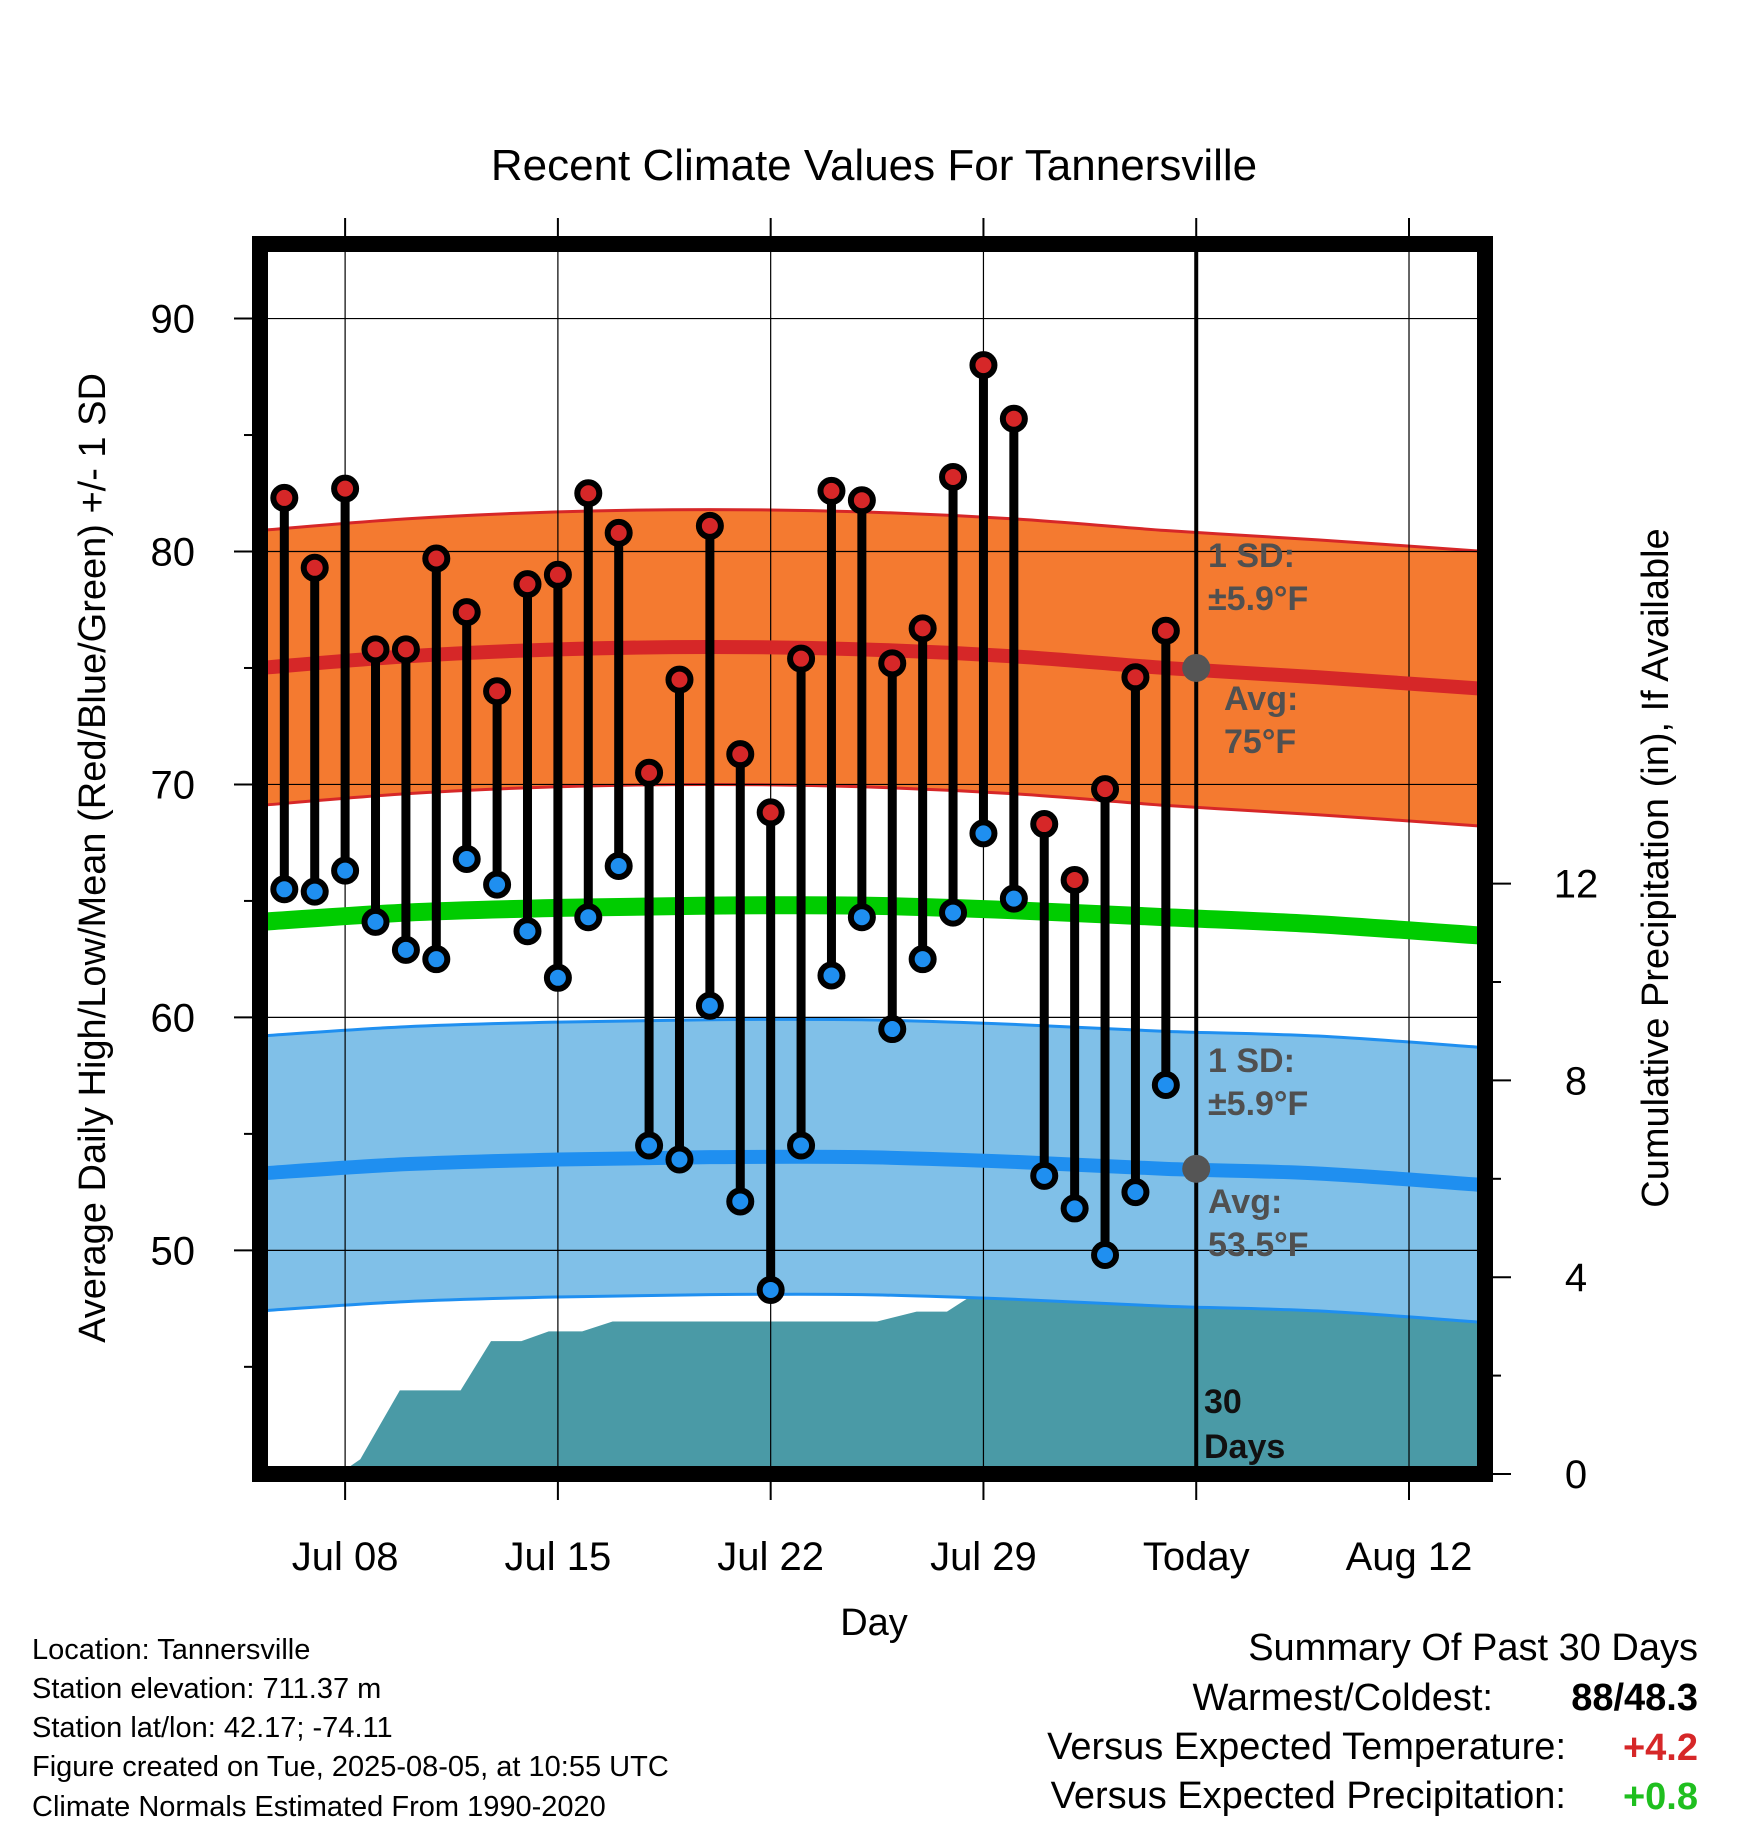 This screenshot has height=1828, width=1748. Describe the element at coordinates (1576, 1475) in the screenshot. I see `y-right-tick-label-0: 0` at that location.